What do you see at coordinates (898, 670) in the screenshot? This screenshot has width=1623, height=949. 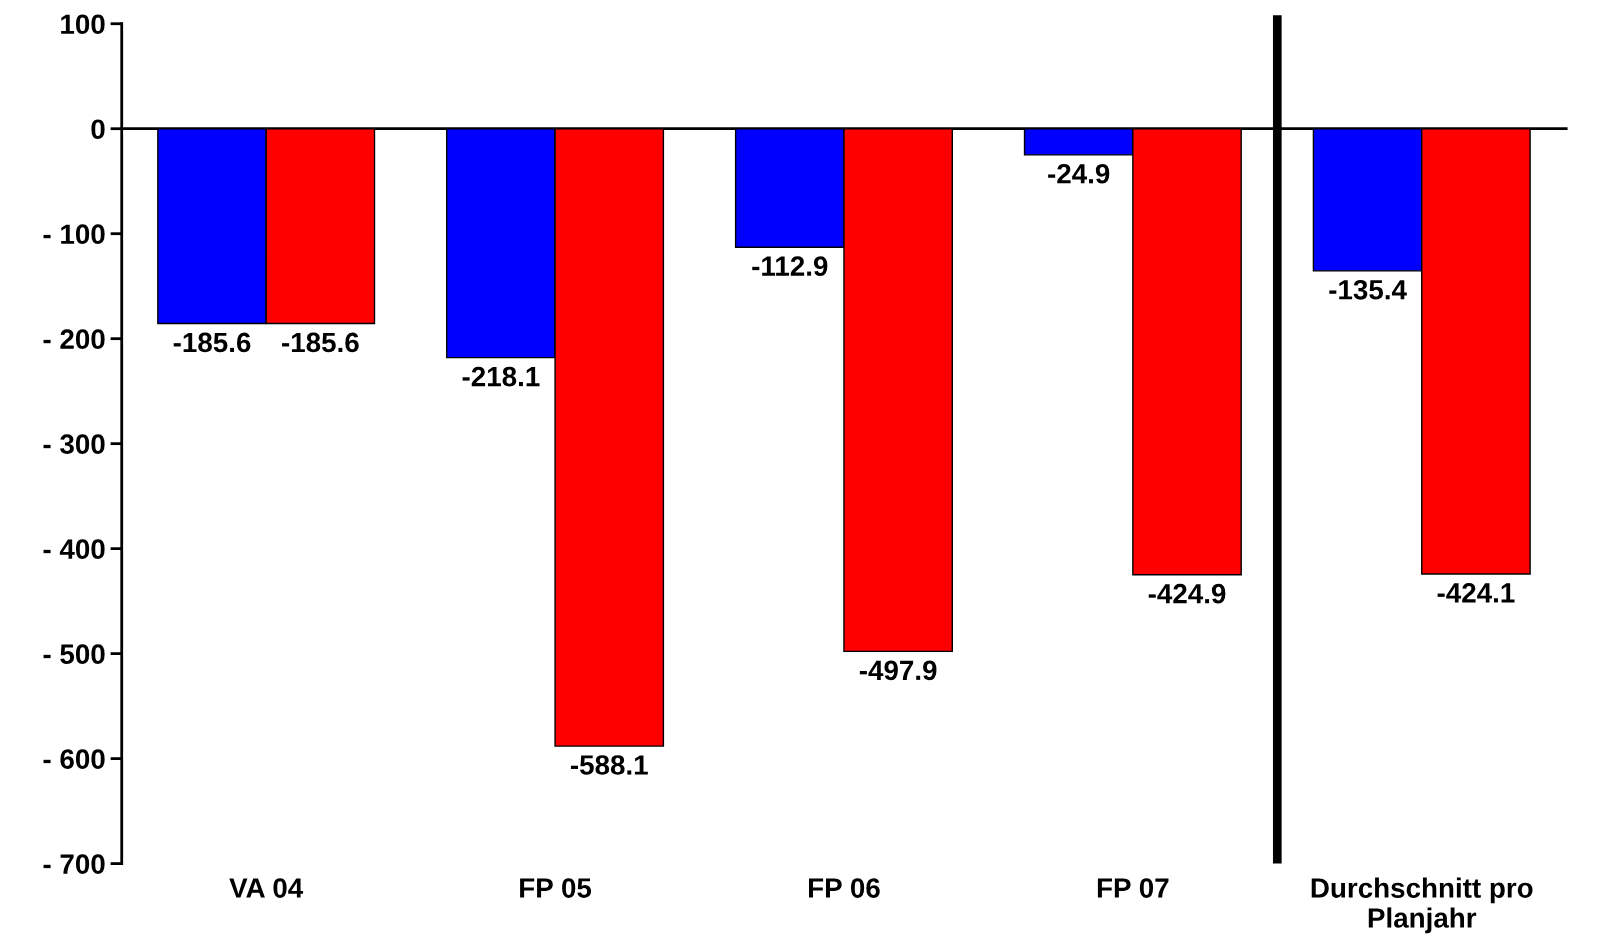 I see `data-label: -497.9` at bounding box center [898, 670].